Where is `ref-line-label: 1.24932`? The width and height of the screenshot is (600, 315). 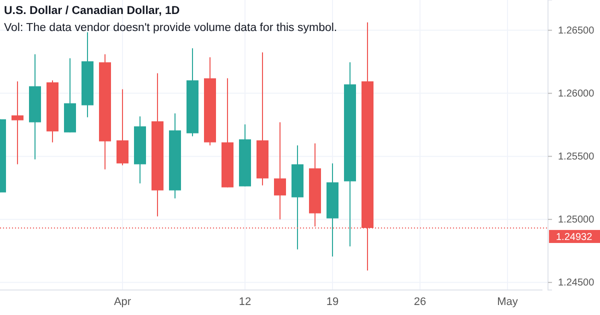
ref-line-label: 1.24932 is located at coordinates (574, 237).